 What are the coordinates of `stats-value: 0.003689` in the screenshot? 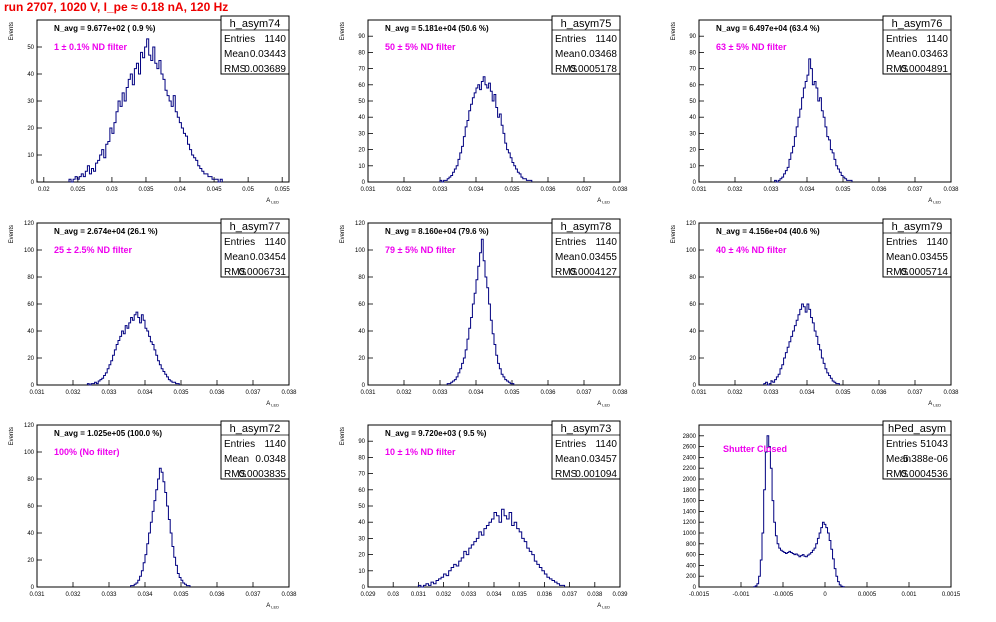 It's located at (265, 69).